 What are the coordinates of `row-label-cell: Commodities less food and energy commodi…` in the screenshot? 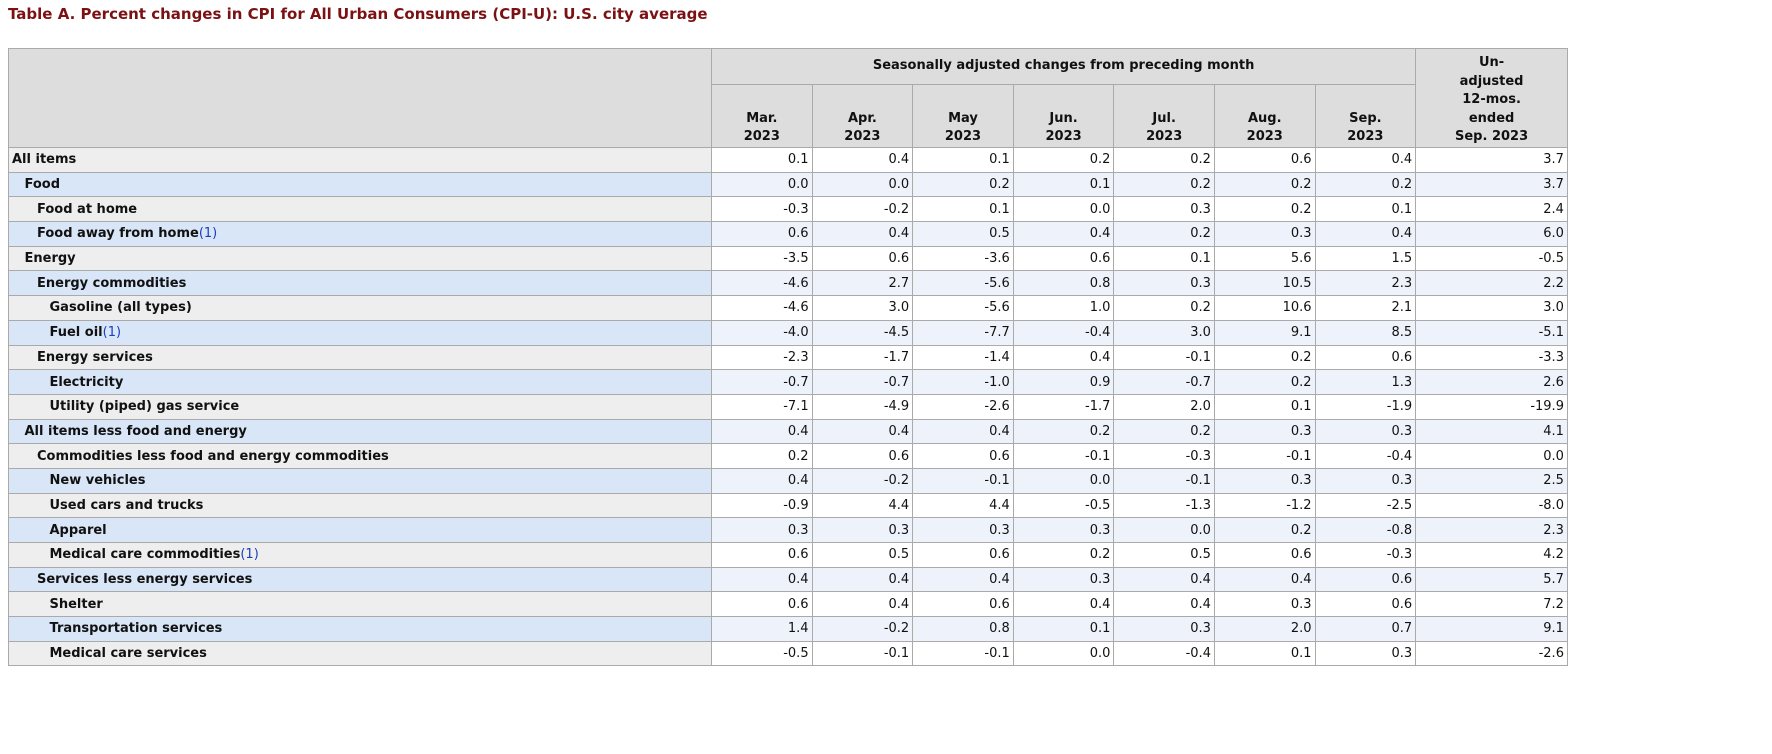 It's located at (360, 456).